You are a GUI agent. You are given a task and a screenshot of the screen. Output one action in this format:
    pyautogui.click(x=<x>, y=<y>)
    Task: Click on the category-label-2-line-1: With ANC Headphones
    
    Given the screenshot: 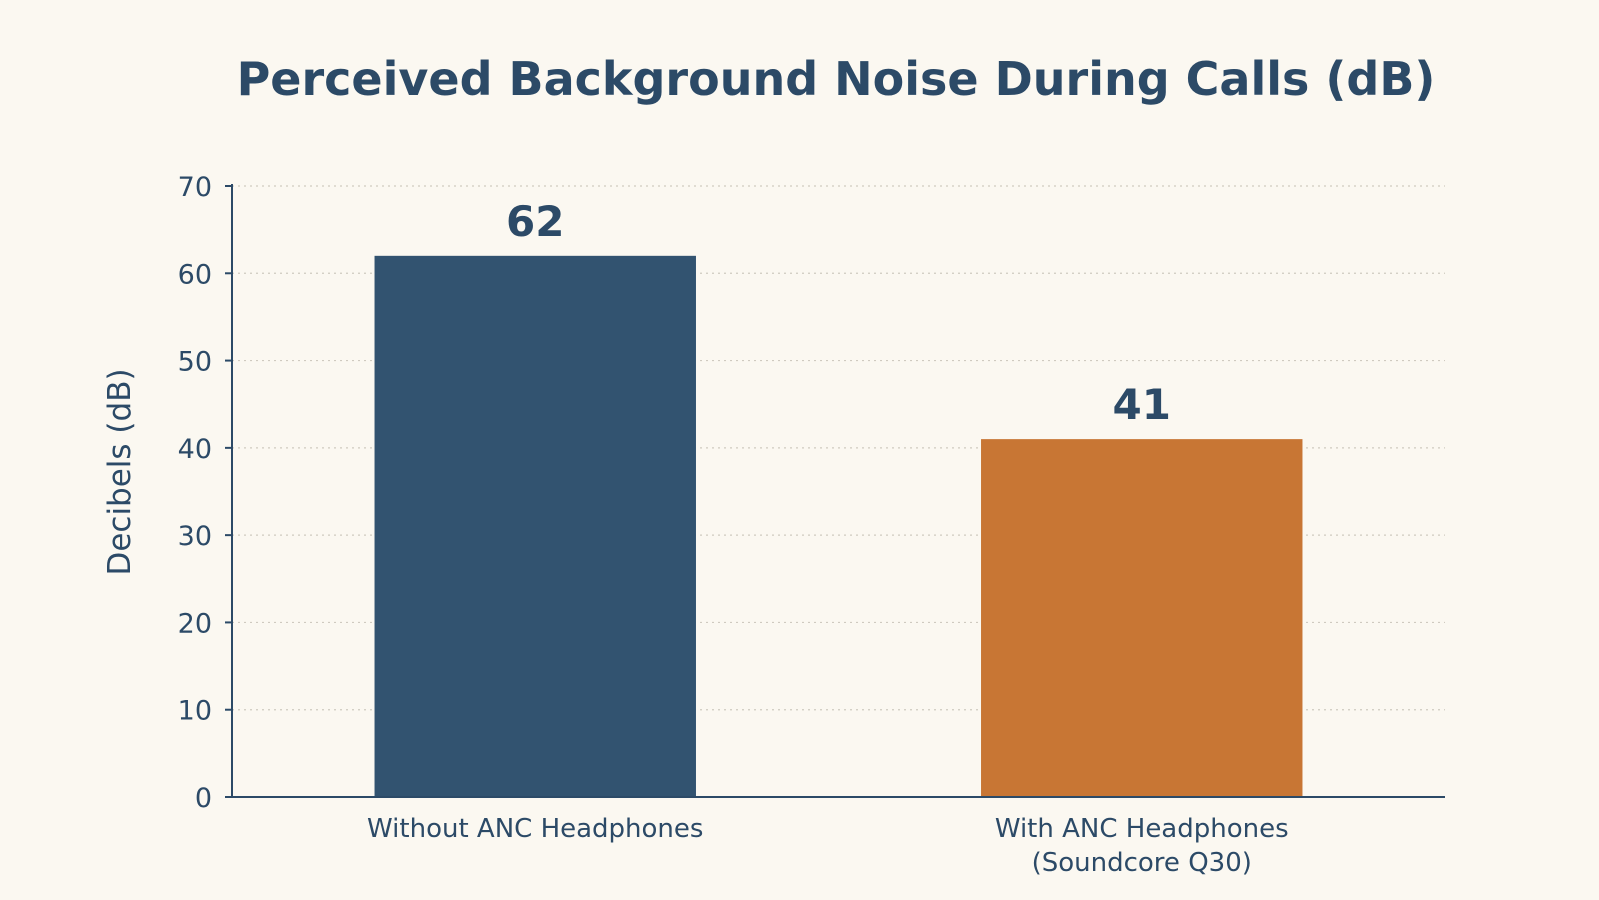 What is the action you would take?
    pyautogui.click(x=1142, y=829)
    